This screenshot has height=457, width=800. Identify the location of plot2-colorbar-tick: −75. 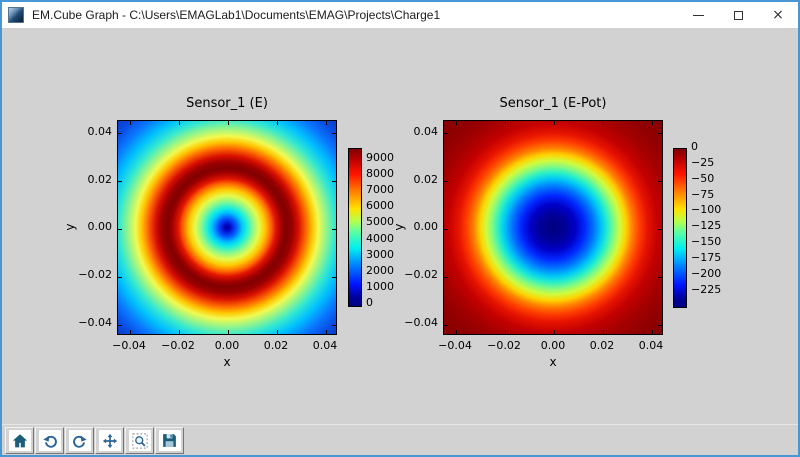
(703, 194).